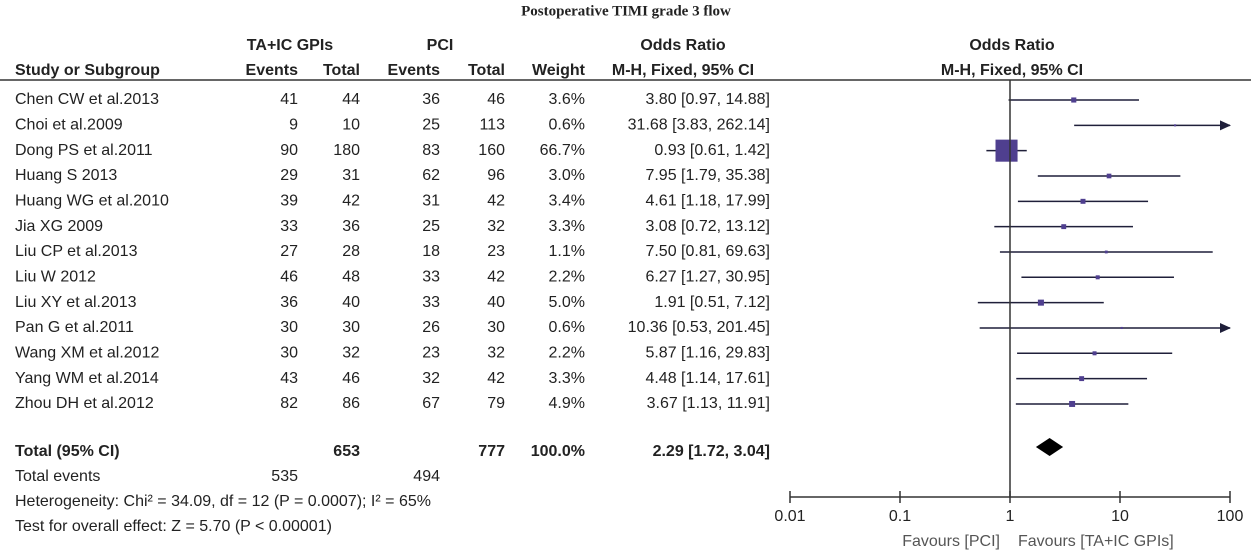 This screenshot has width=1251, height=554. Describe the element at coordinates (712, 150) in the screenshot. I see `odds-ratio: 0.93 [0.61, 1.42]` at that location.